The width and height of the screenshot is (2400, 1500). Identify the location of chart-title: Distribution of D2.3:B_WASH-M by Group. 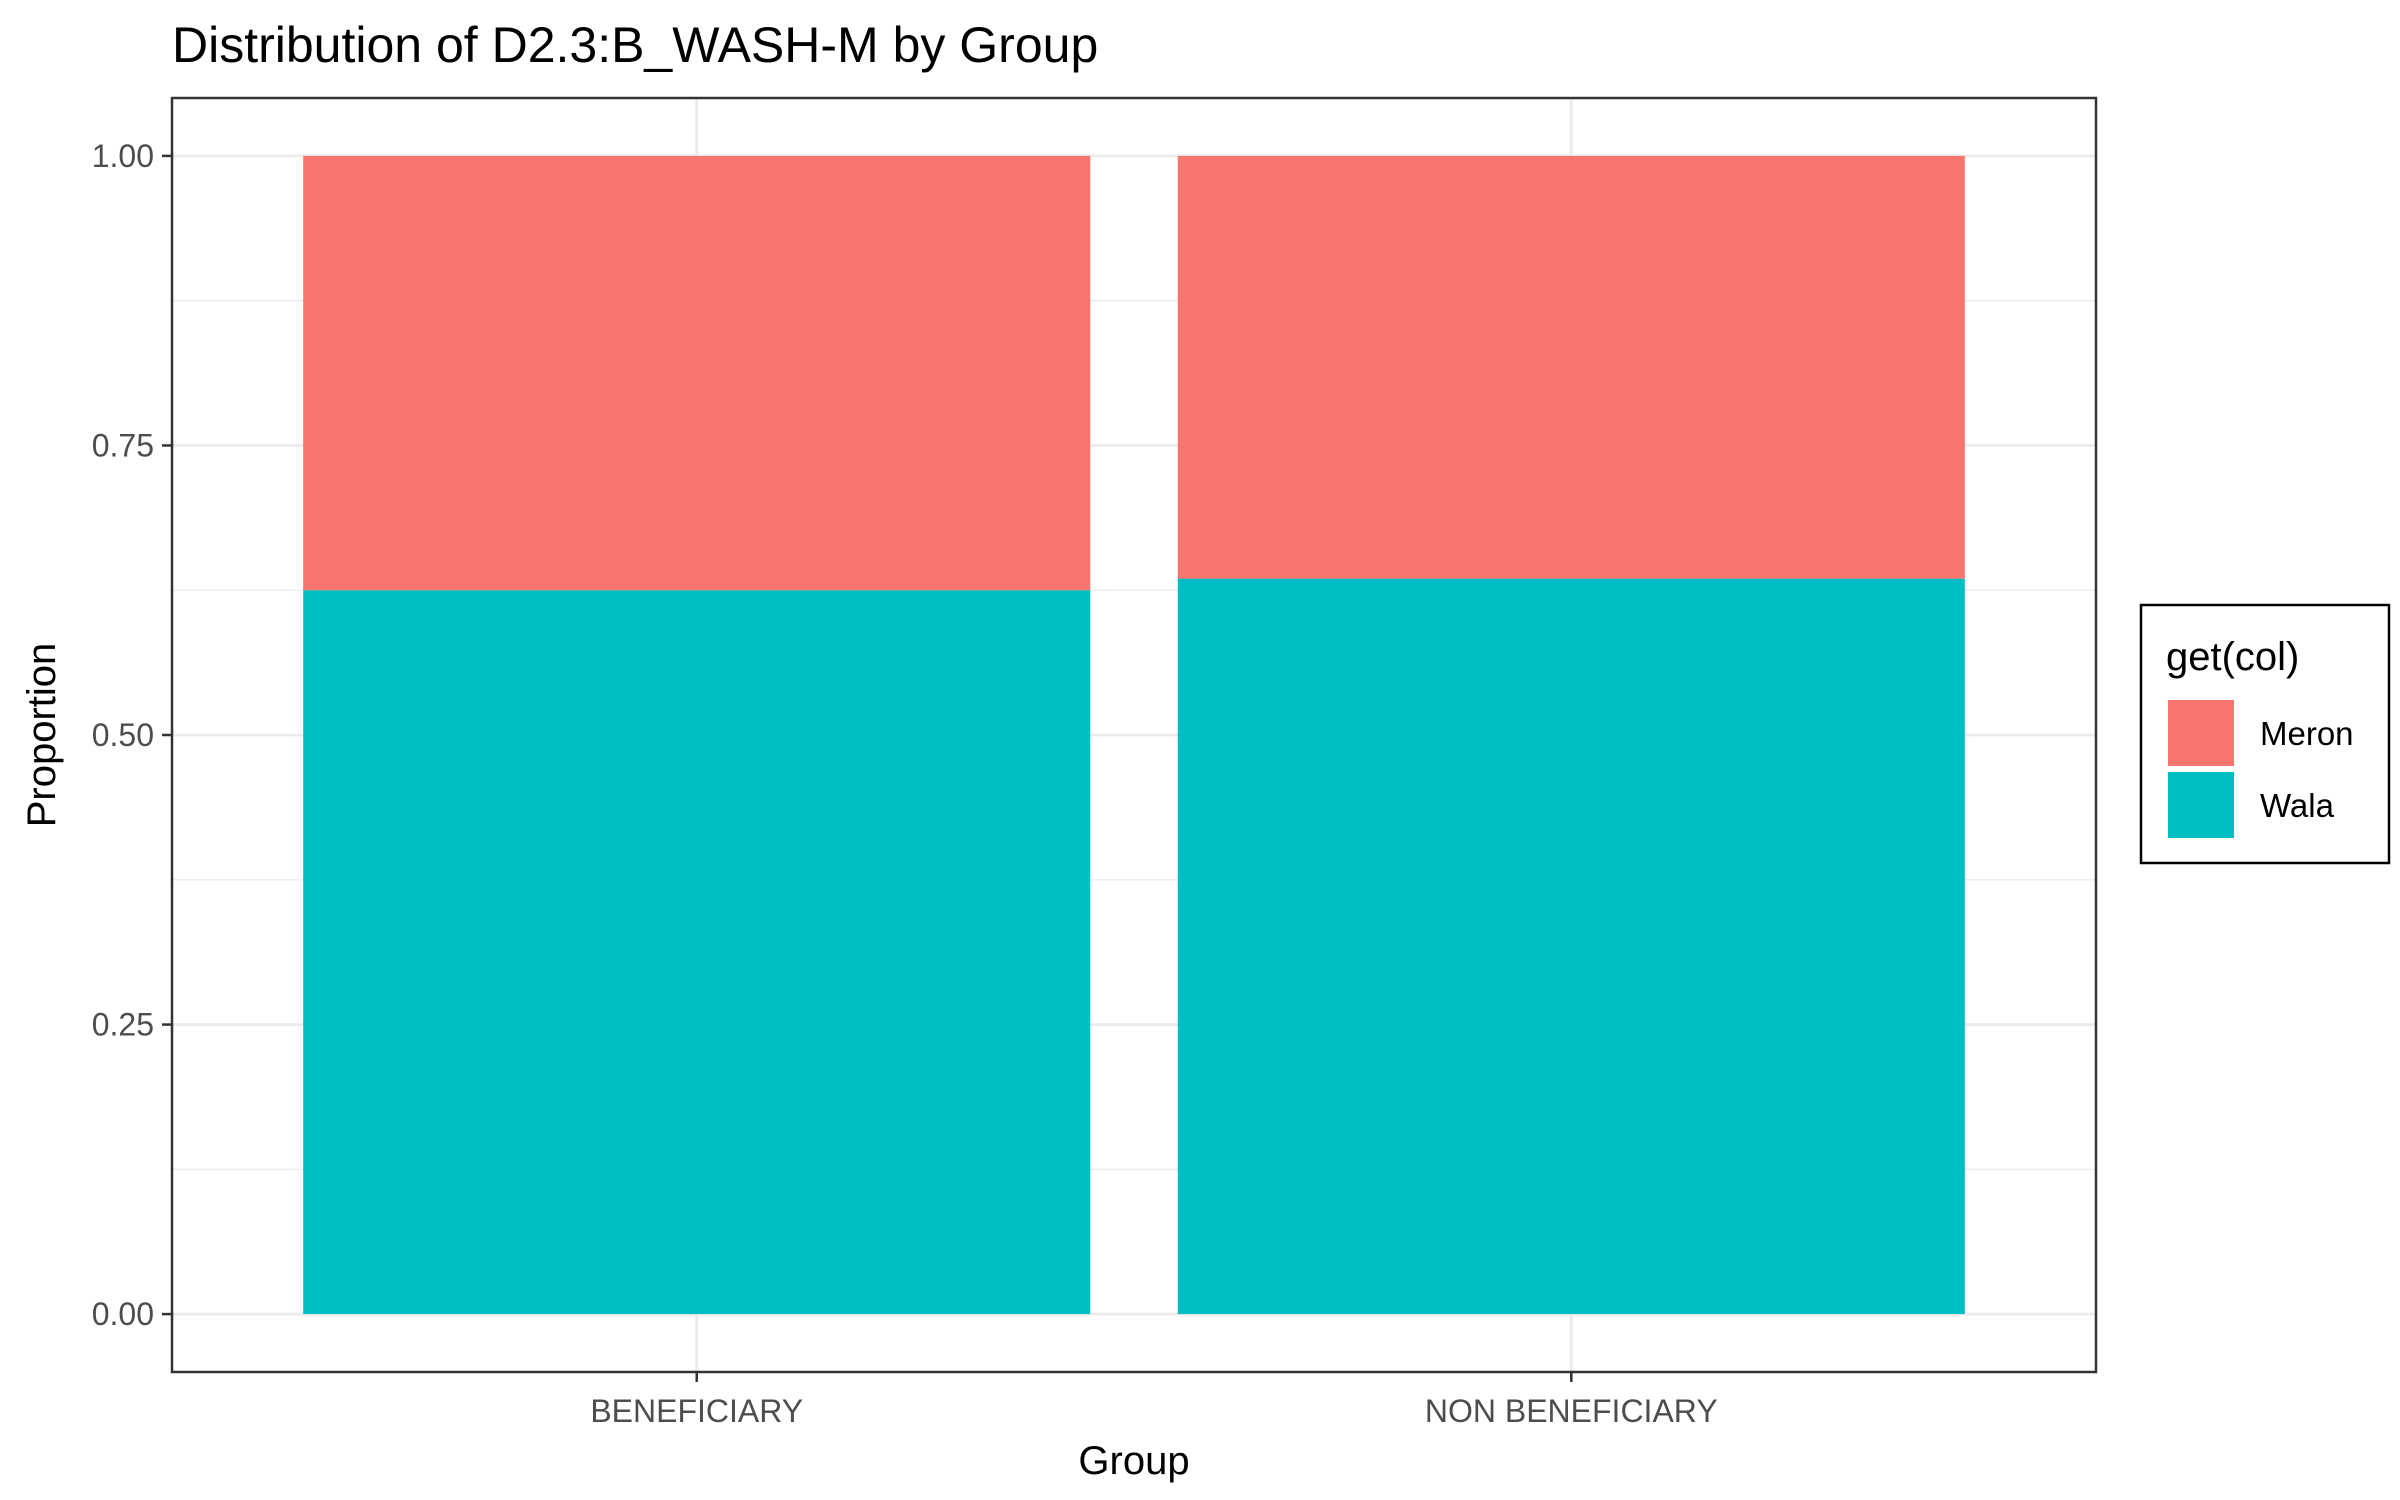
(635, 45).